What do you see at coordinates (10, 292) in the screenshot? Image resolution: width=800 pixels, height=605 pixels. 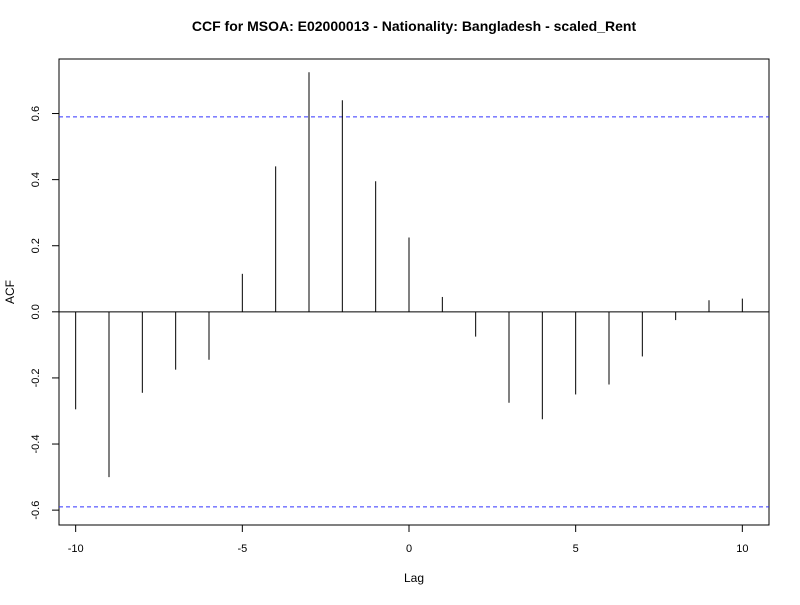 I see `y-axis-label: ACF` at bounding box center [10, 292].